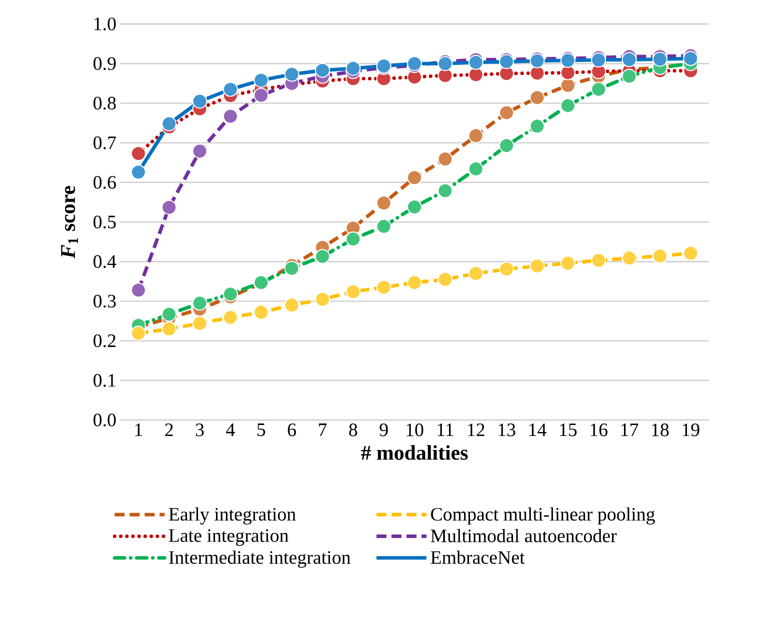  Describe the element at coordinates (105, 143) in the screenshot. I see `y-tick-label: 0.7` at that location.